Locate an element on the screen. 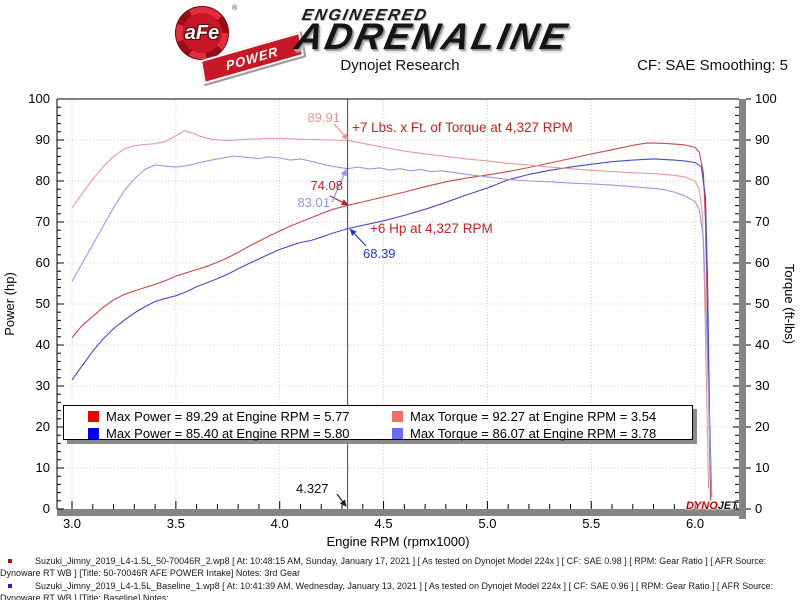 The width and height of the screenshot is (800, 600). arrow-power-base is located at coordinates (360, 240).